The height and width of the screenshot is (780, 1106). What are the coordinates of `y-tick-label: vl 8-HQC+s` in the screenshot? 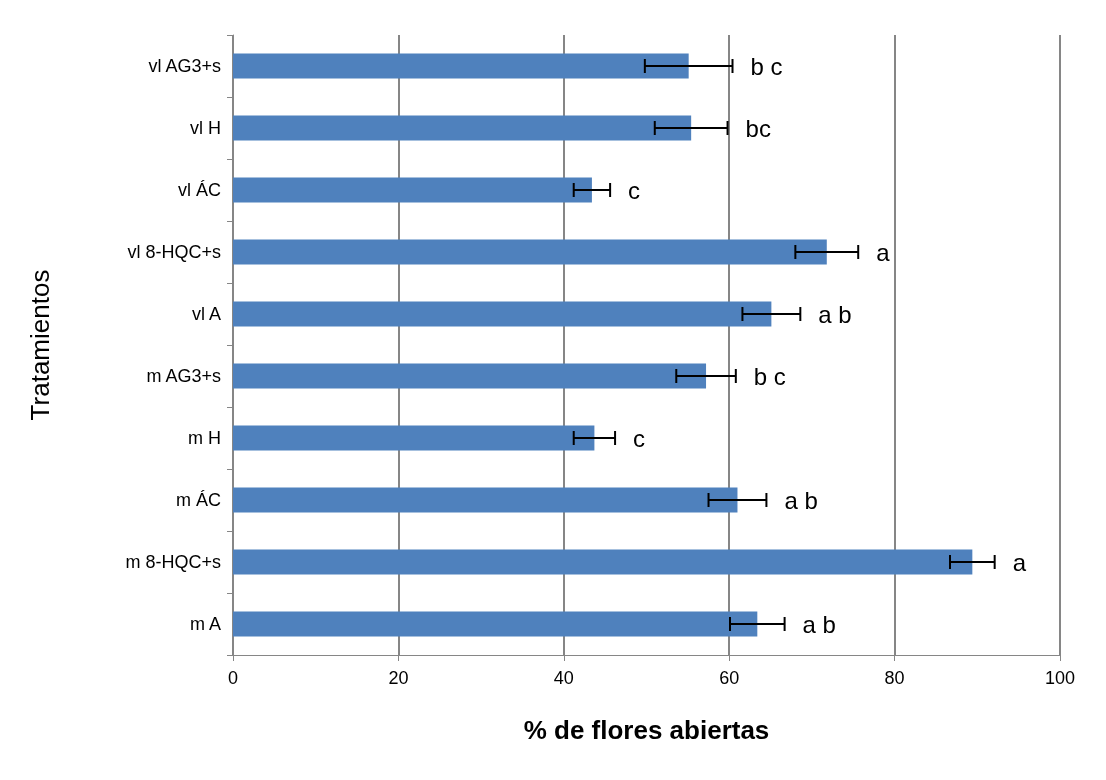 It's located at (174, 252).